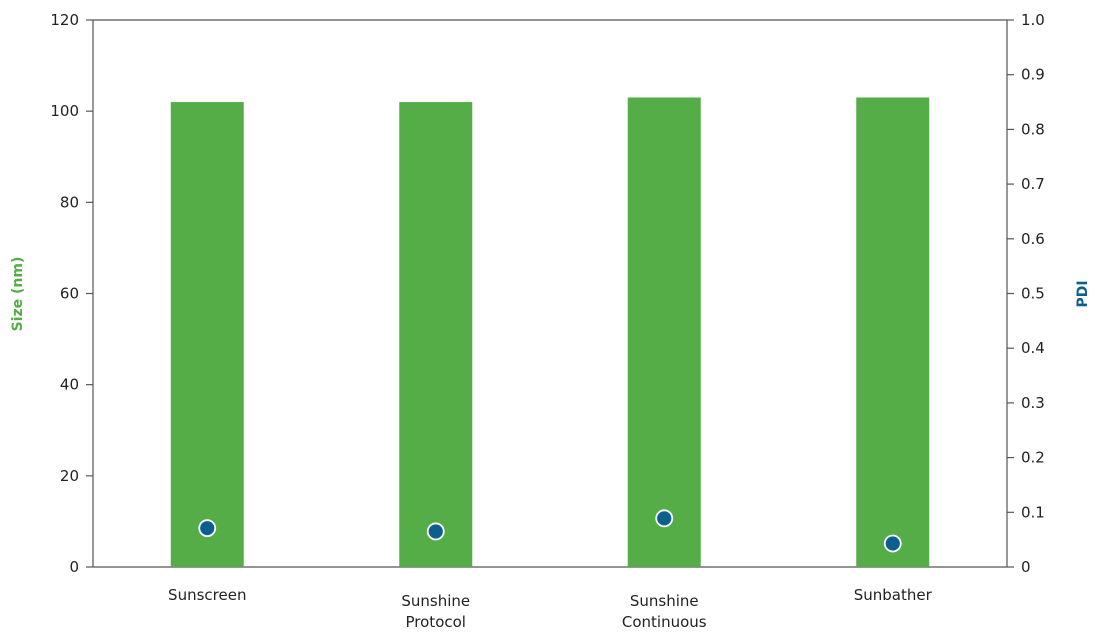 Image resolution: width=1096 pixels, height=634 pixels. What do you see at coordinates (1083, 293) in the screenshot?
I see `right-axis-title: PDI` at bounding box center [1083, 293].